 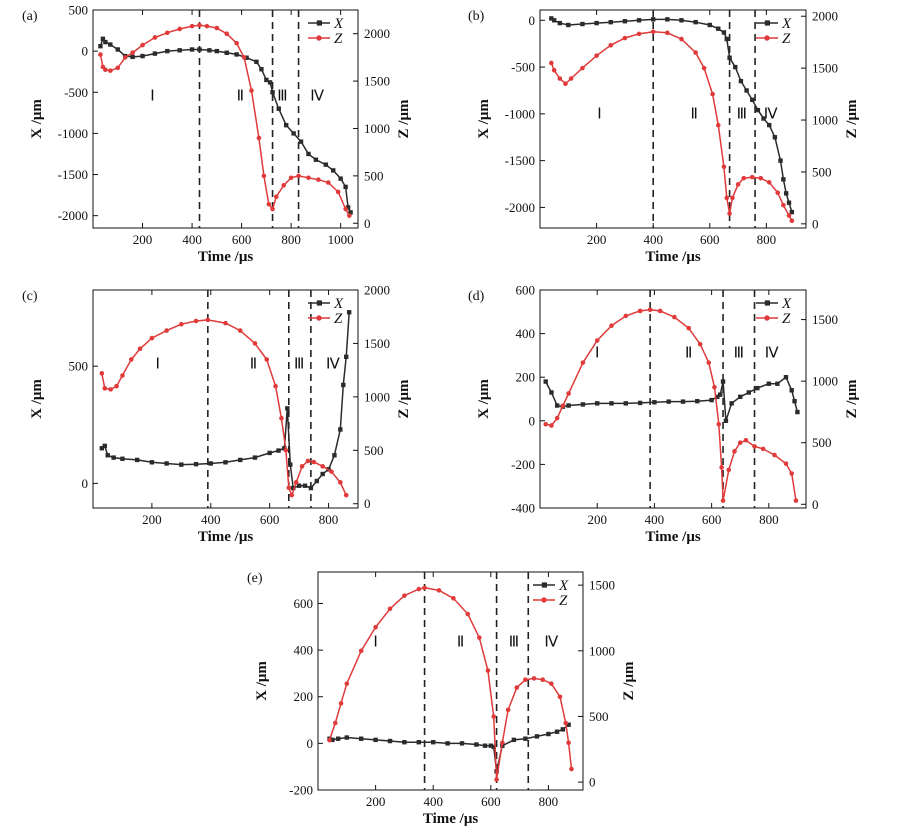 What do you see at coordinates (253, 365) in the screenshot?
I see `phase-label: Ⅱ` at bounding box center [253, 365].